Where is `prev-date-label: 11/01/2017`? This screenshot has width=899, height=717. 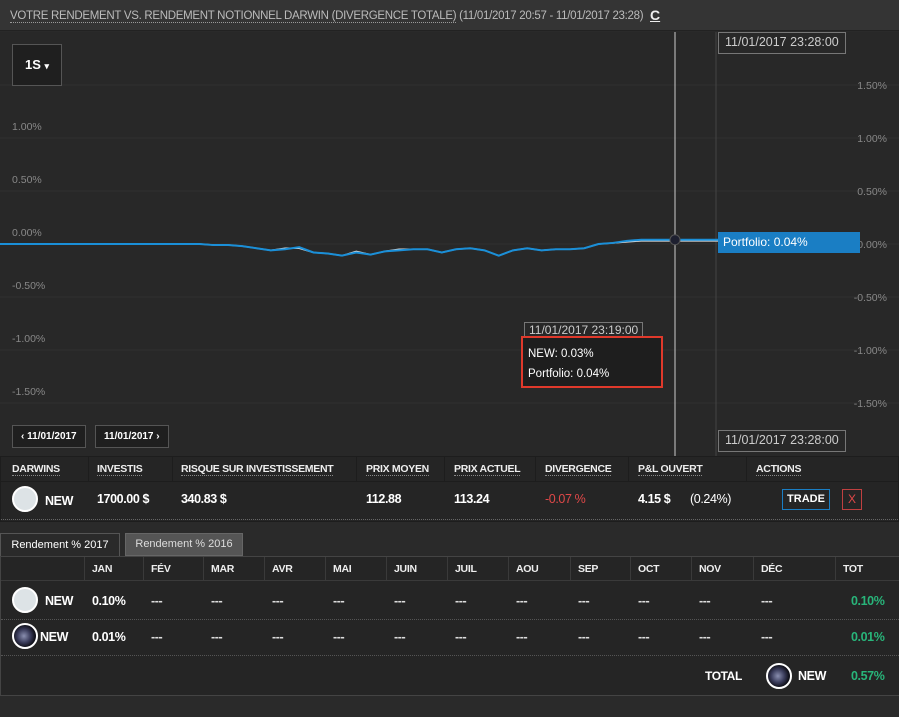 prev-date-label: 11/01/2017 is located at coordinates (52, 436).